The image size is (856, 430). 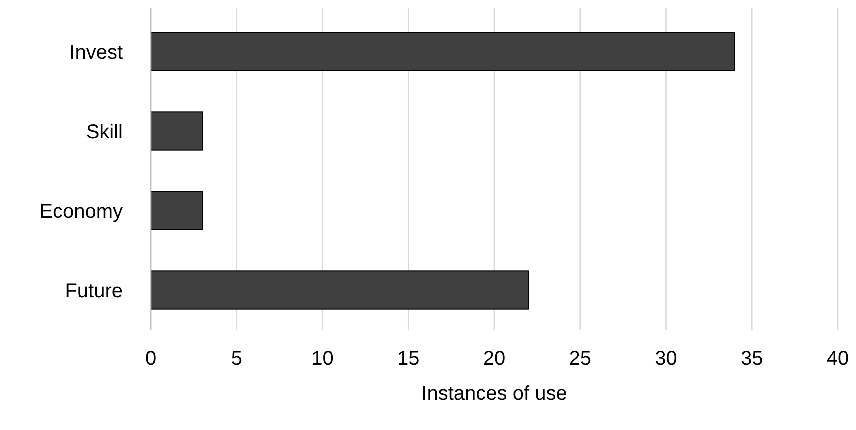 What do you see at coordinates (104, 132) in the screenshot?
I see `y-tick-label: Skill` at bounding box center [104, 132].